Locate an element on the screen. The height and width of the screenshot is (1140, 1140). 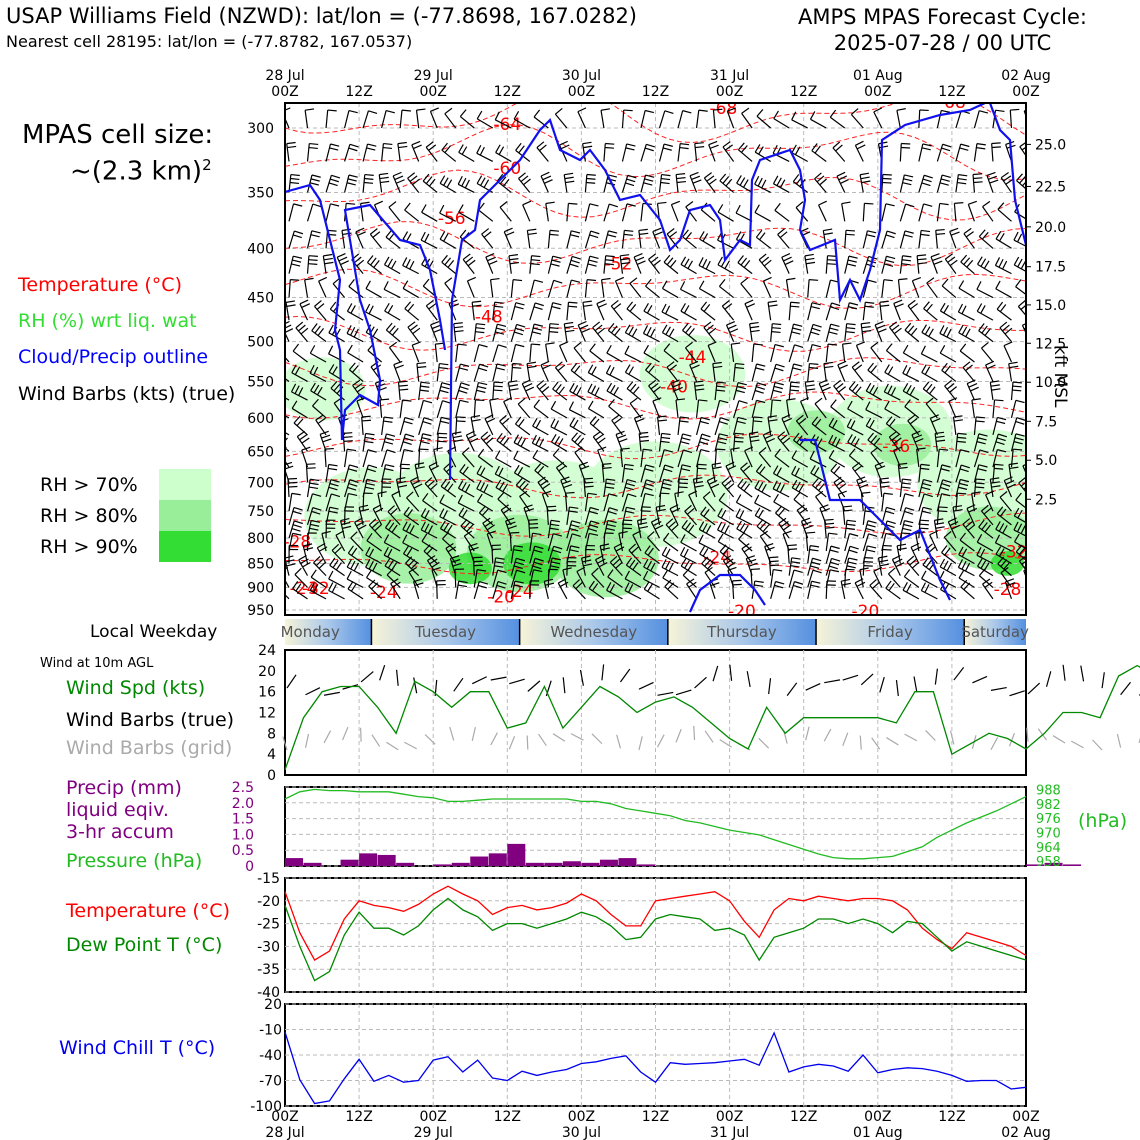
temperature-contour-label: -20 is located at coordinates (501, 598).